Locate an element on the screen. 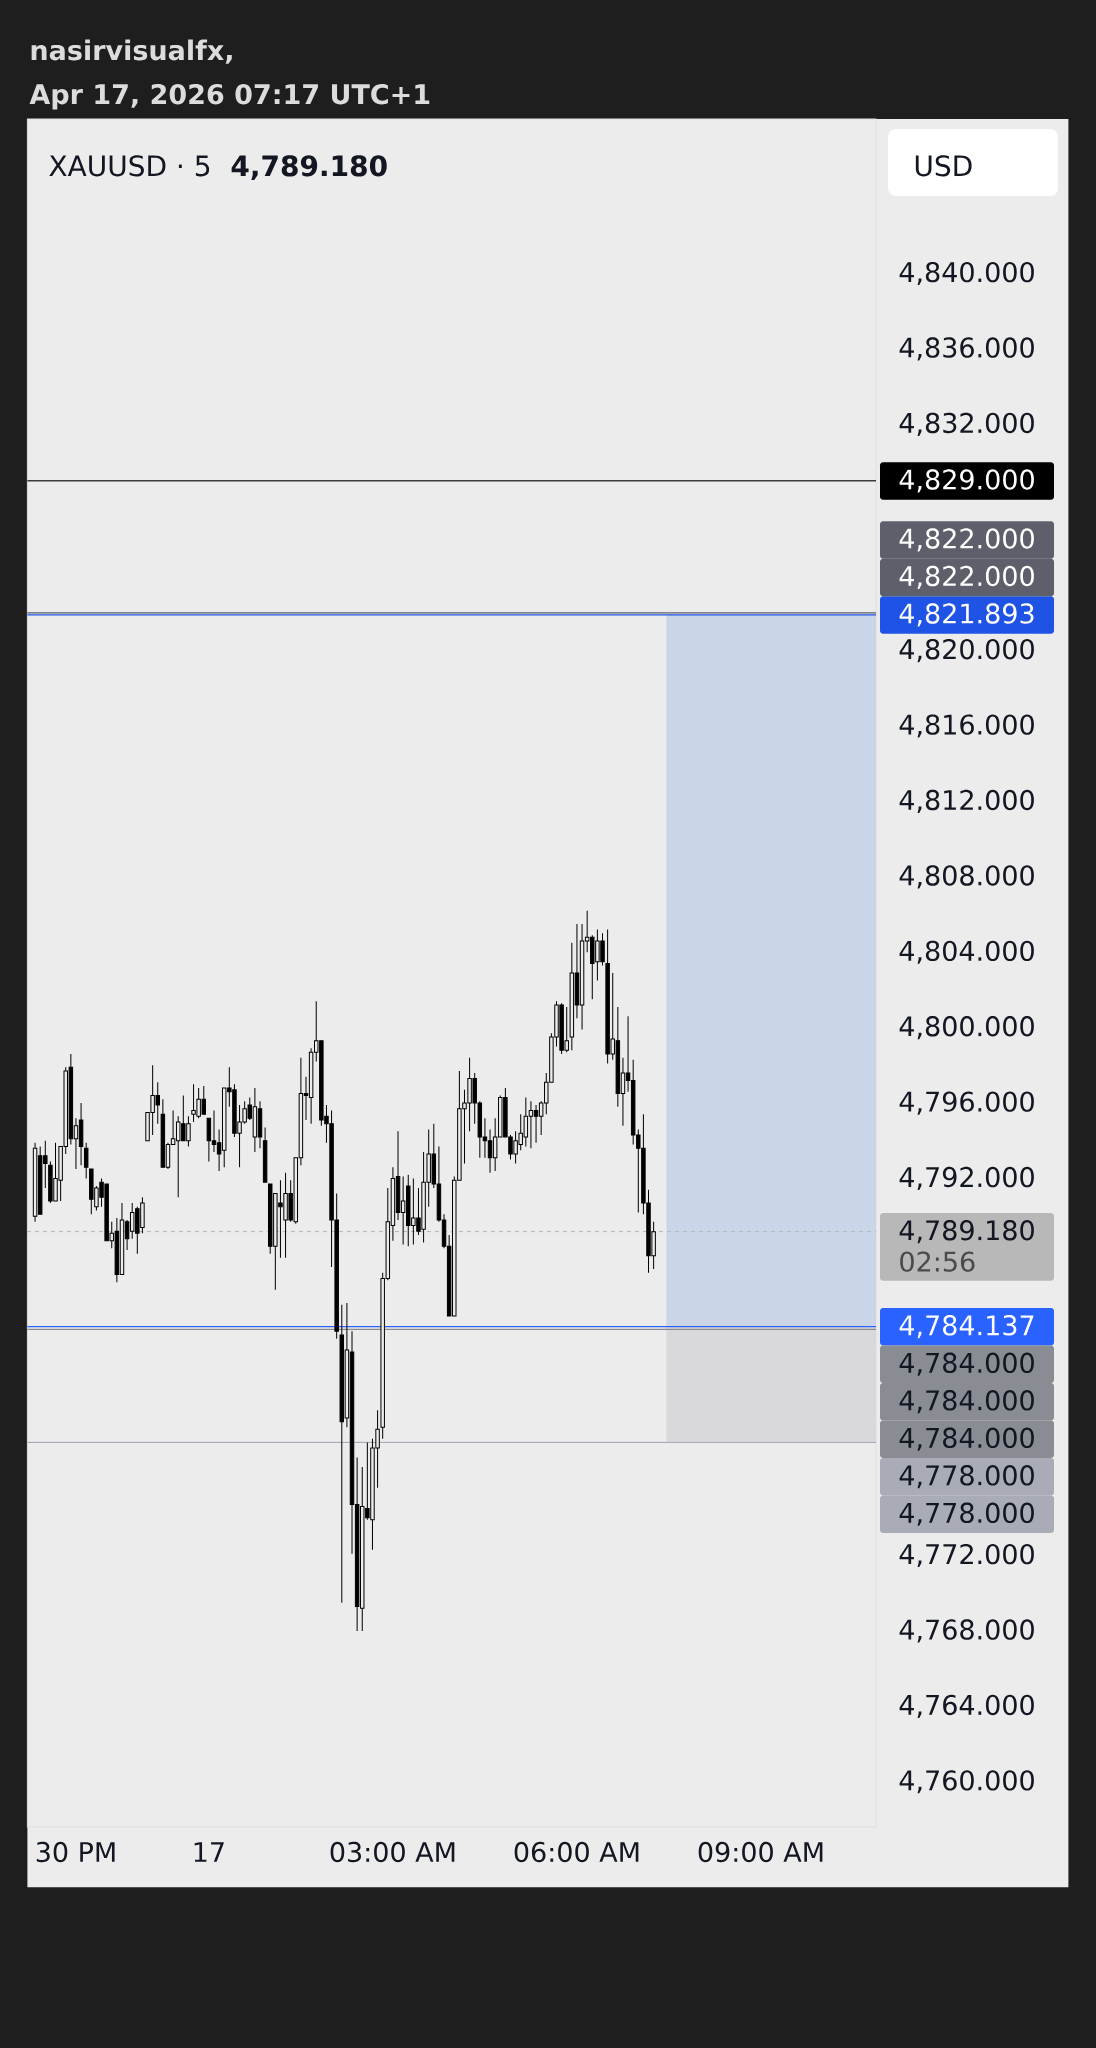 This screenshot has height=2048, width=1096. y-tick-label: 4,796.000 is located at coordinates (966, 1103).